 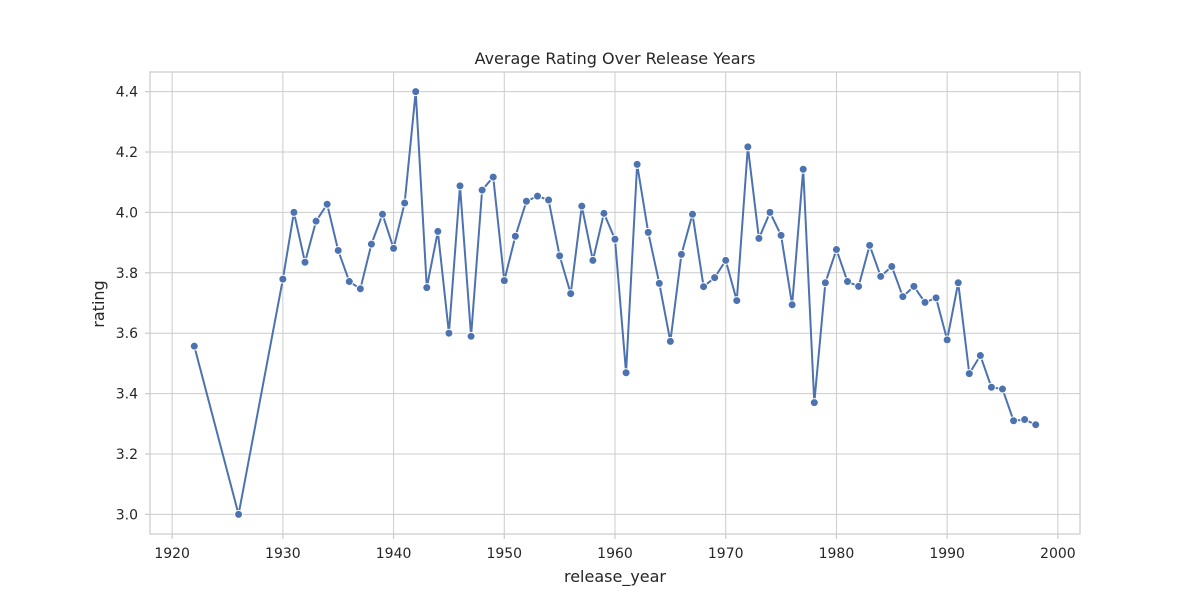 I want to click on x-axis-label: release_year, so click(x=615, y=577).